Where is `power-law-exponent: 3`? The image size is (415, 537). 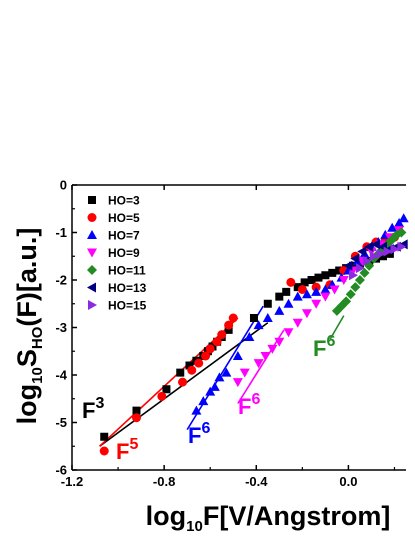 power-law-exponent: 3 is located at coordinates (99, 403).